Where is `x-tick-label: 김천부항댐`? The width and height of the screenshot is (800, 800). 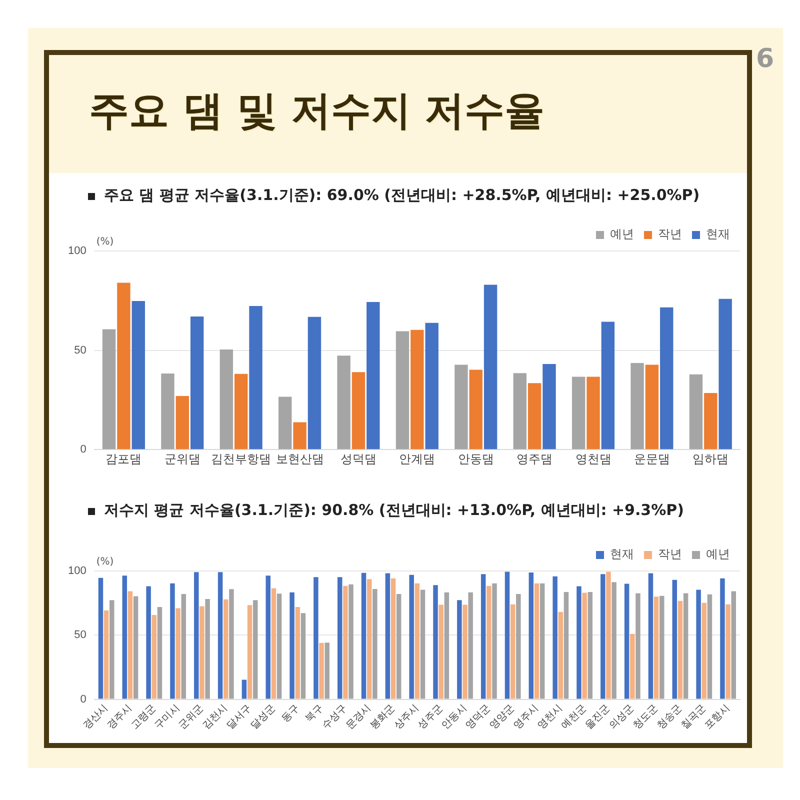 x-tick-label: 김천부항댐 is located at coordinates (241, 459).